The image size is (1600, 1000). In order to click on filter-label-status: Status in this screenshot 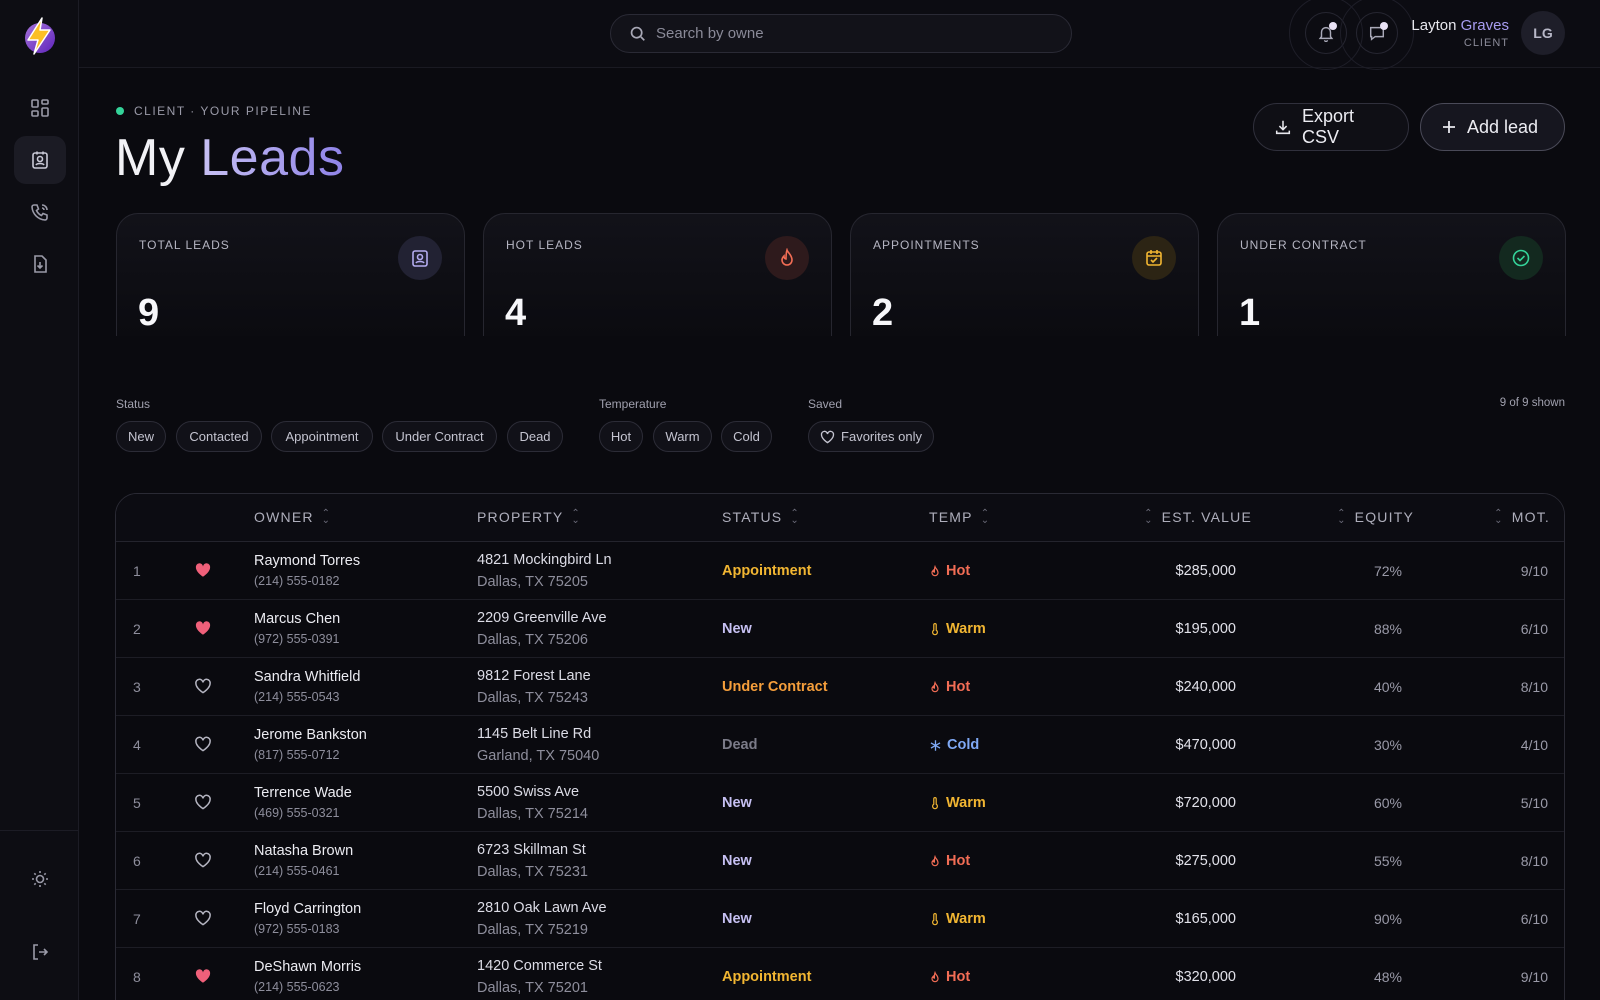, I will do `click(133, 404)`.